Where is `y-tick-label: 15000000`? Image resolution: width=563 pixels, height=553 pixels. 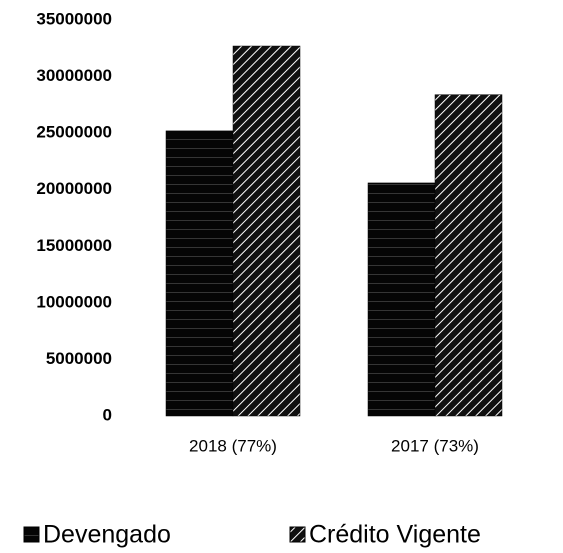 y-tick-label: 15000000 is located at coordinates (74, 245).